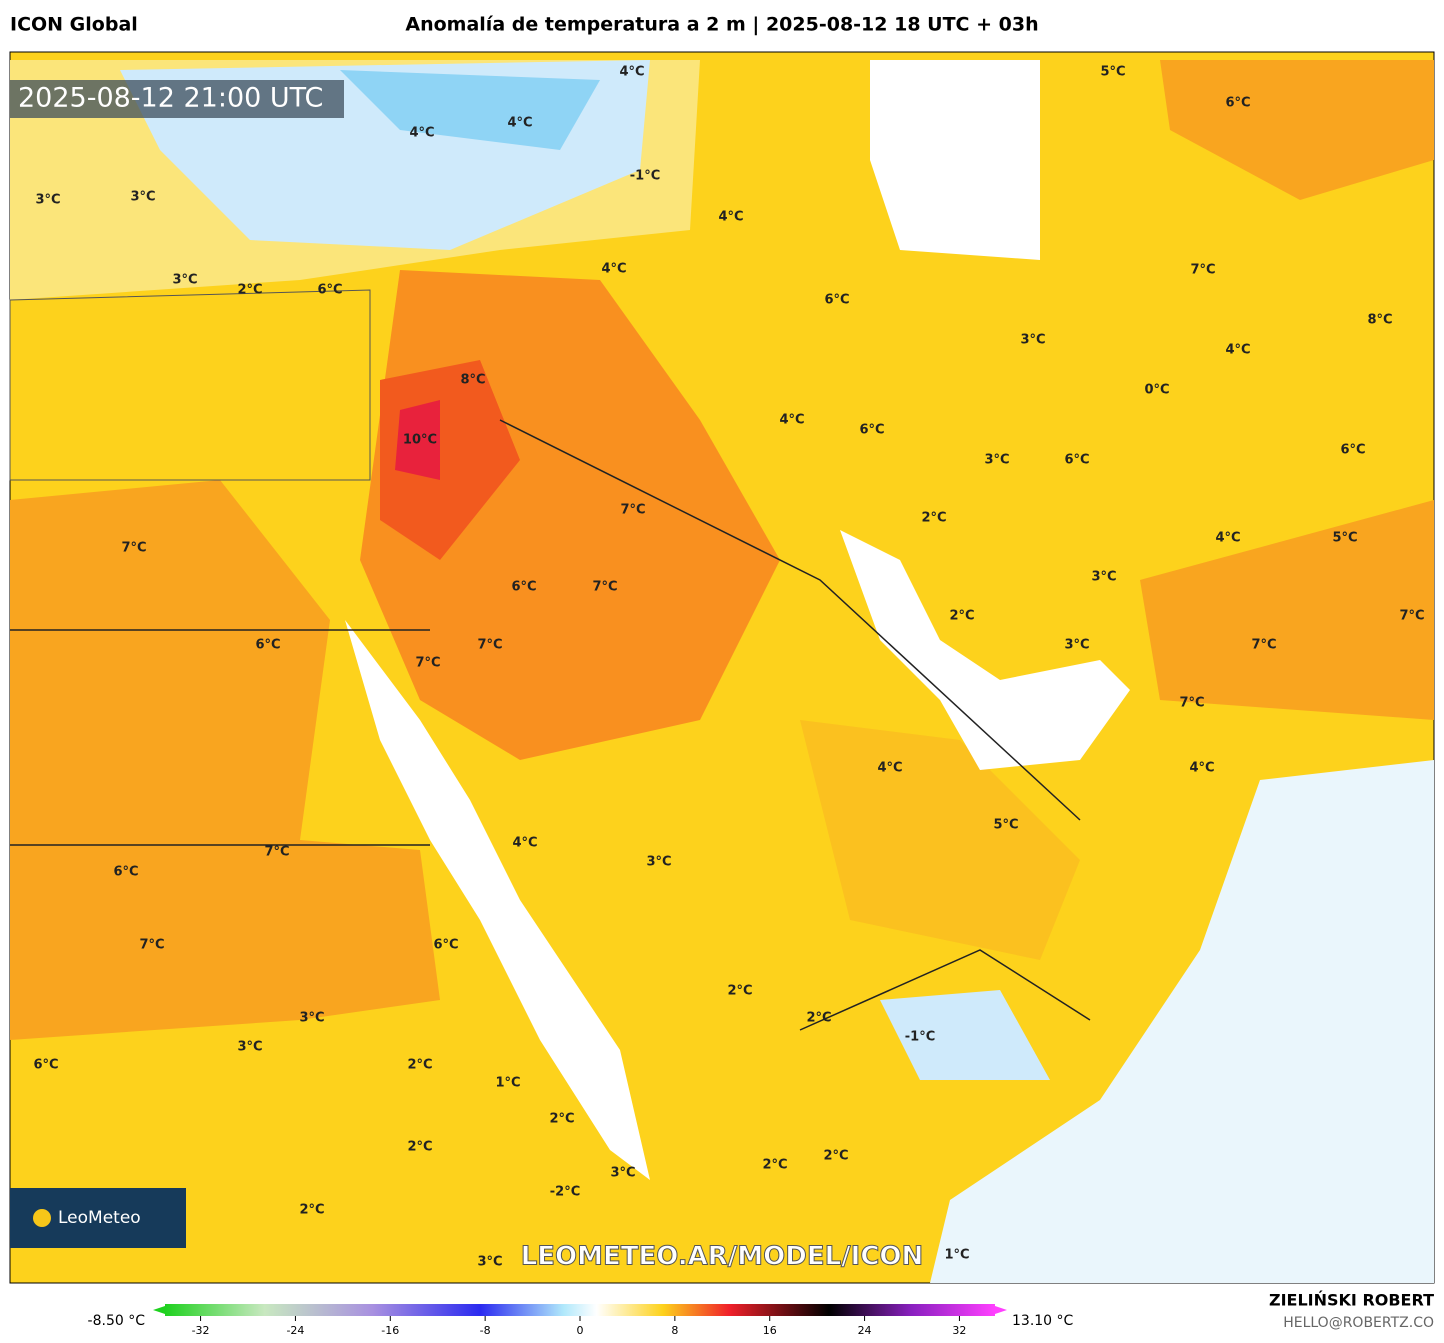 Image resolution: width=1444 pixels, height=1343 pixels. Describe the element at coordinates (470, 110) in the screenshot. I see `cold-core` at that location.